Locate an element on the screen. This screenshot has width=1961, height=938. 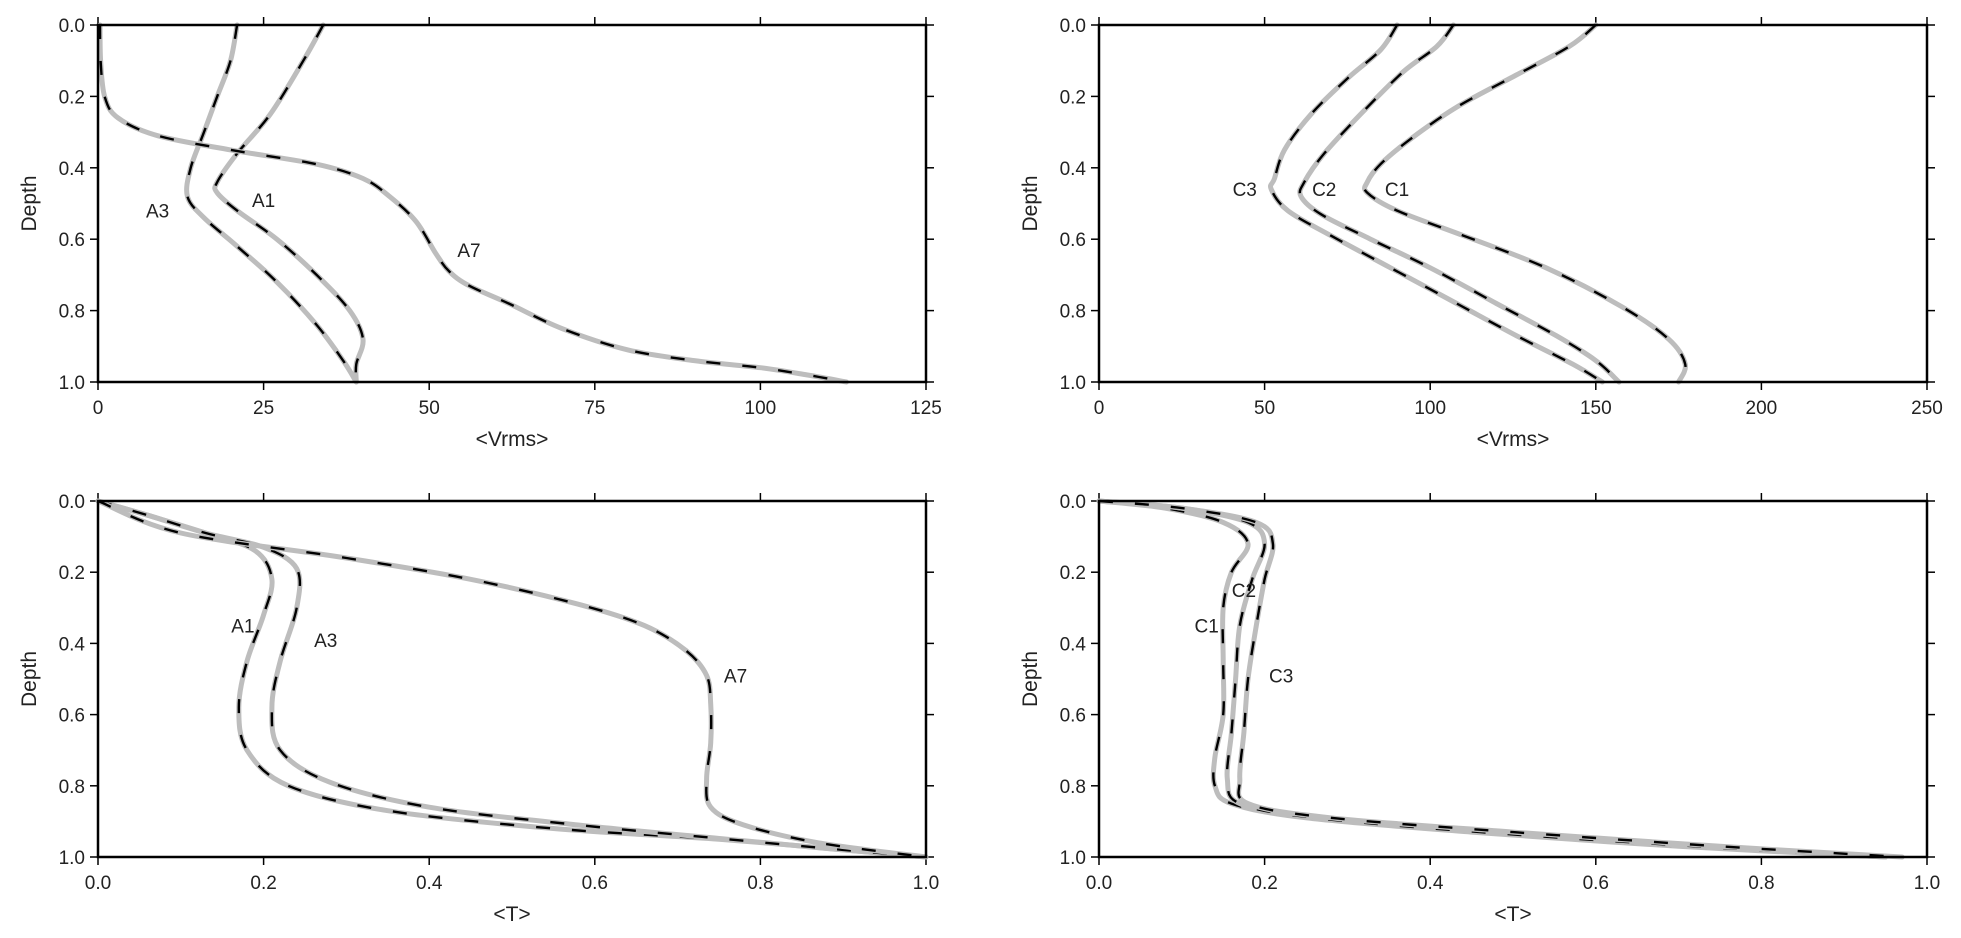
series-dash-c1 is located at coordinates (1525, 203).